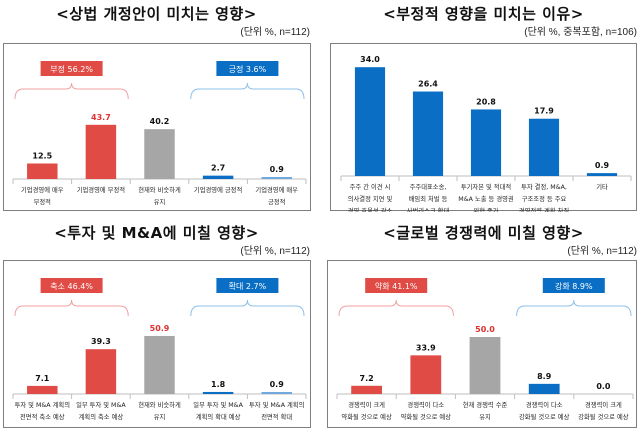 The width and height of the screenshot is (640, 445). I want to click on x-tick-label: 전면적 축소 예상, so click(42, 416).